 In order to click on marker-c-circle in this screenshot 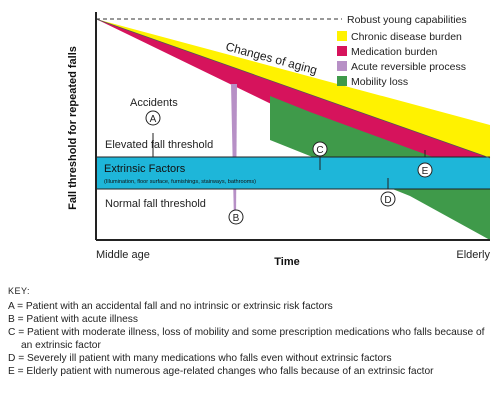, I will do `click(320, 149)`.